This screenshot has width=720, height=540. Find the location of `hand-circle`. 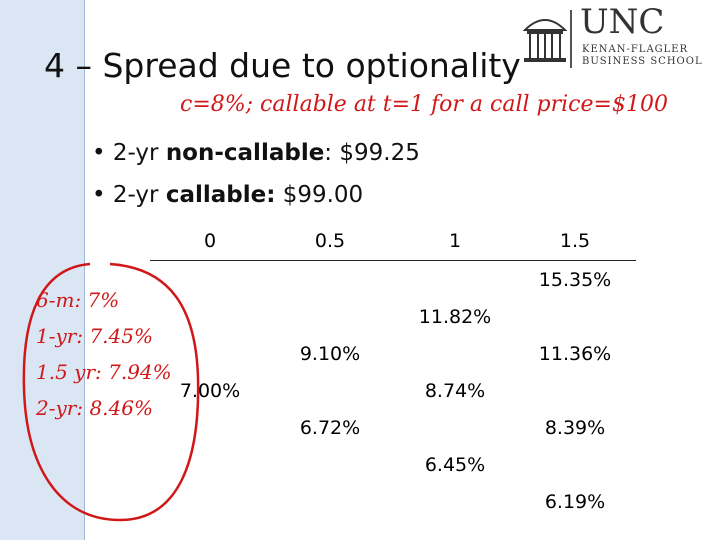

hand-circle is located at coordinates (111, 392).